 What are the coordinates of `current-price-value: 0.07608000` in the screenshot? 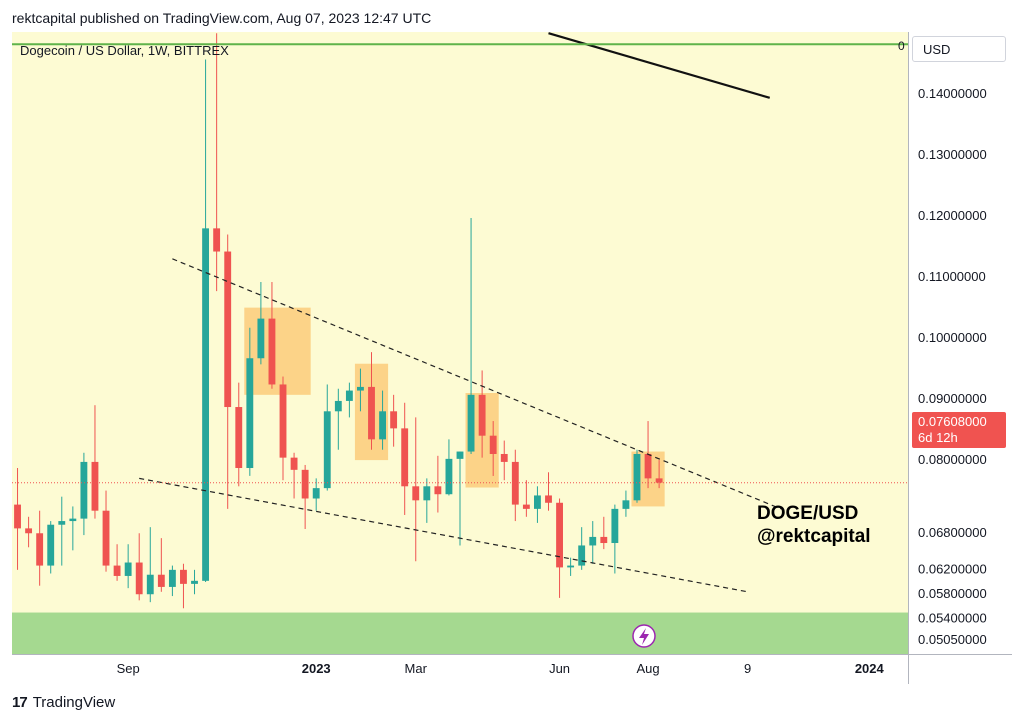 It's located at (952, 421).